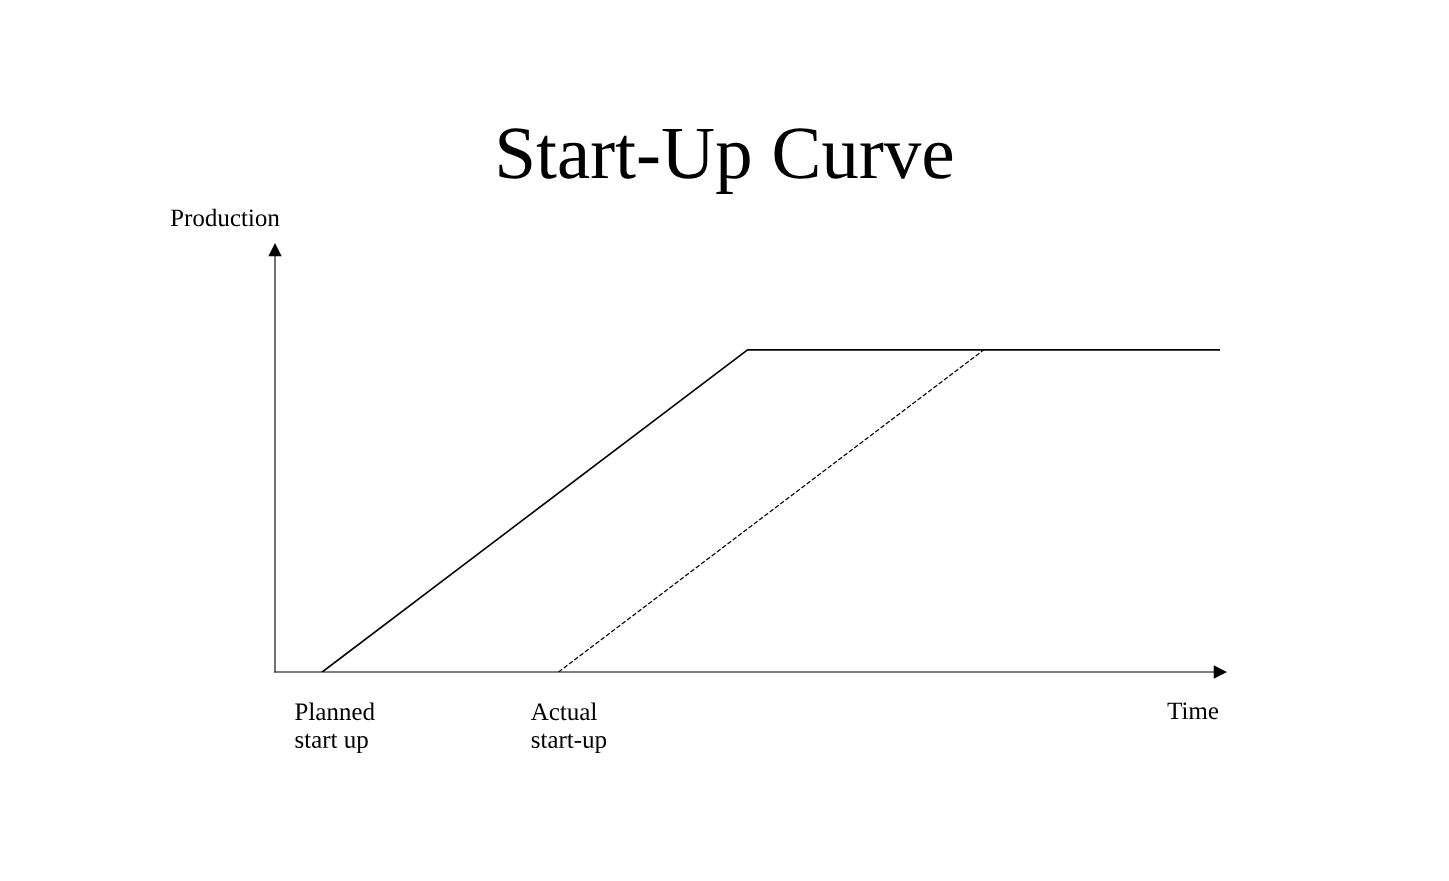 The image size is (1449, 881). I want to click on x-axis-title: Time, so click(1193, 711).